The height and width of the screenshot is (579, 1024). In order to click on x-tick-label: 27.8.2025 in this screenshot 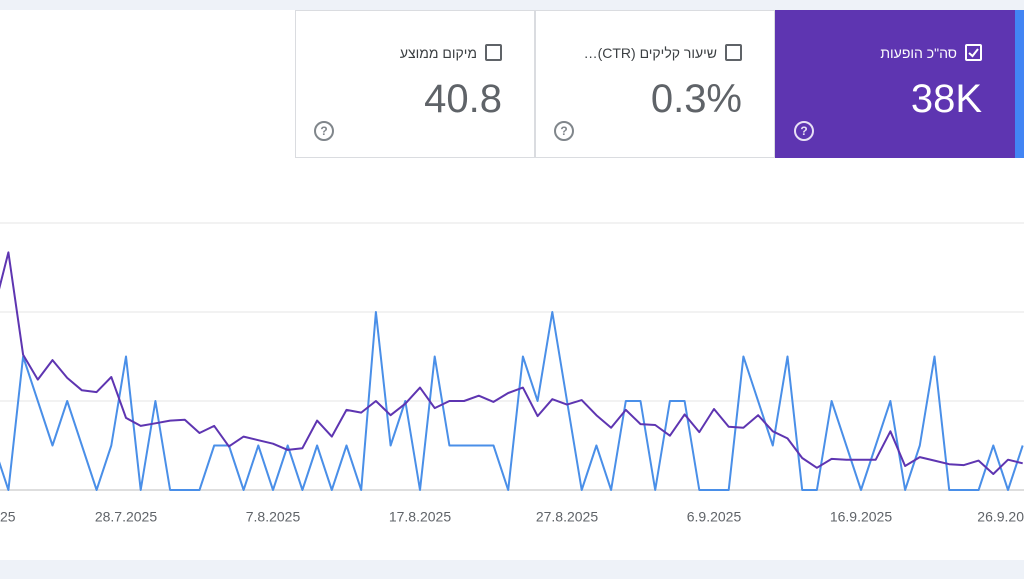, I will do `click(567, 517)`.